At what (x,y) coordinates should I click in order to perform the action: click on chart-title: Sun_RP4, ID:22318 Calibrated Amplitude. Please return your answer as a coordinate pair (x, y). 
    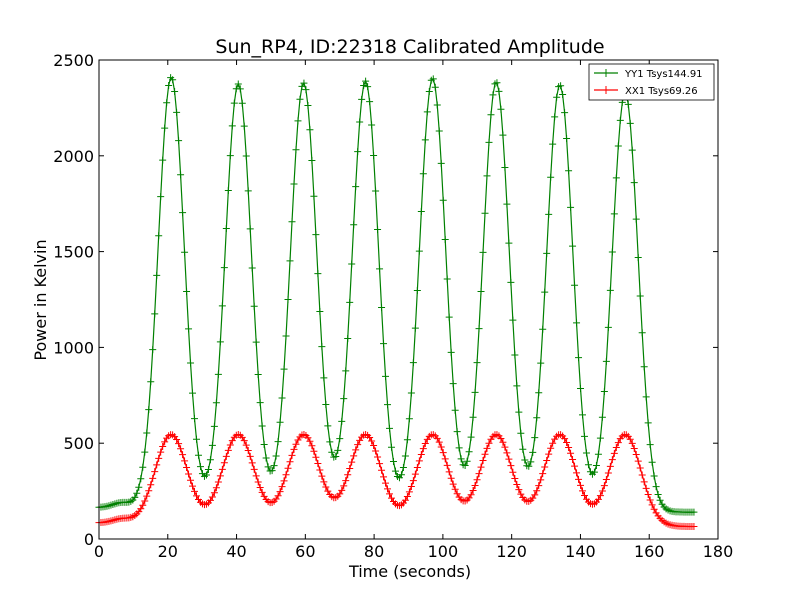
    Looking at the image, I should click on (409, 47).